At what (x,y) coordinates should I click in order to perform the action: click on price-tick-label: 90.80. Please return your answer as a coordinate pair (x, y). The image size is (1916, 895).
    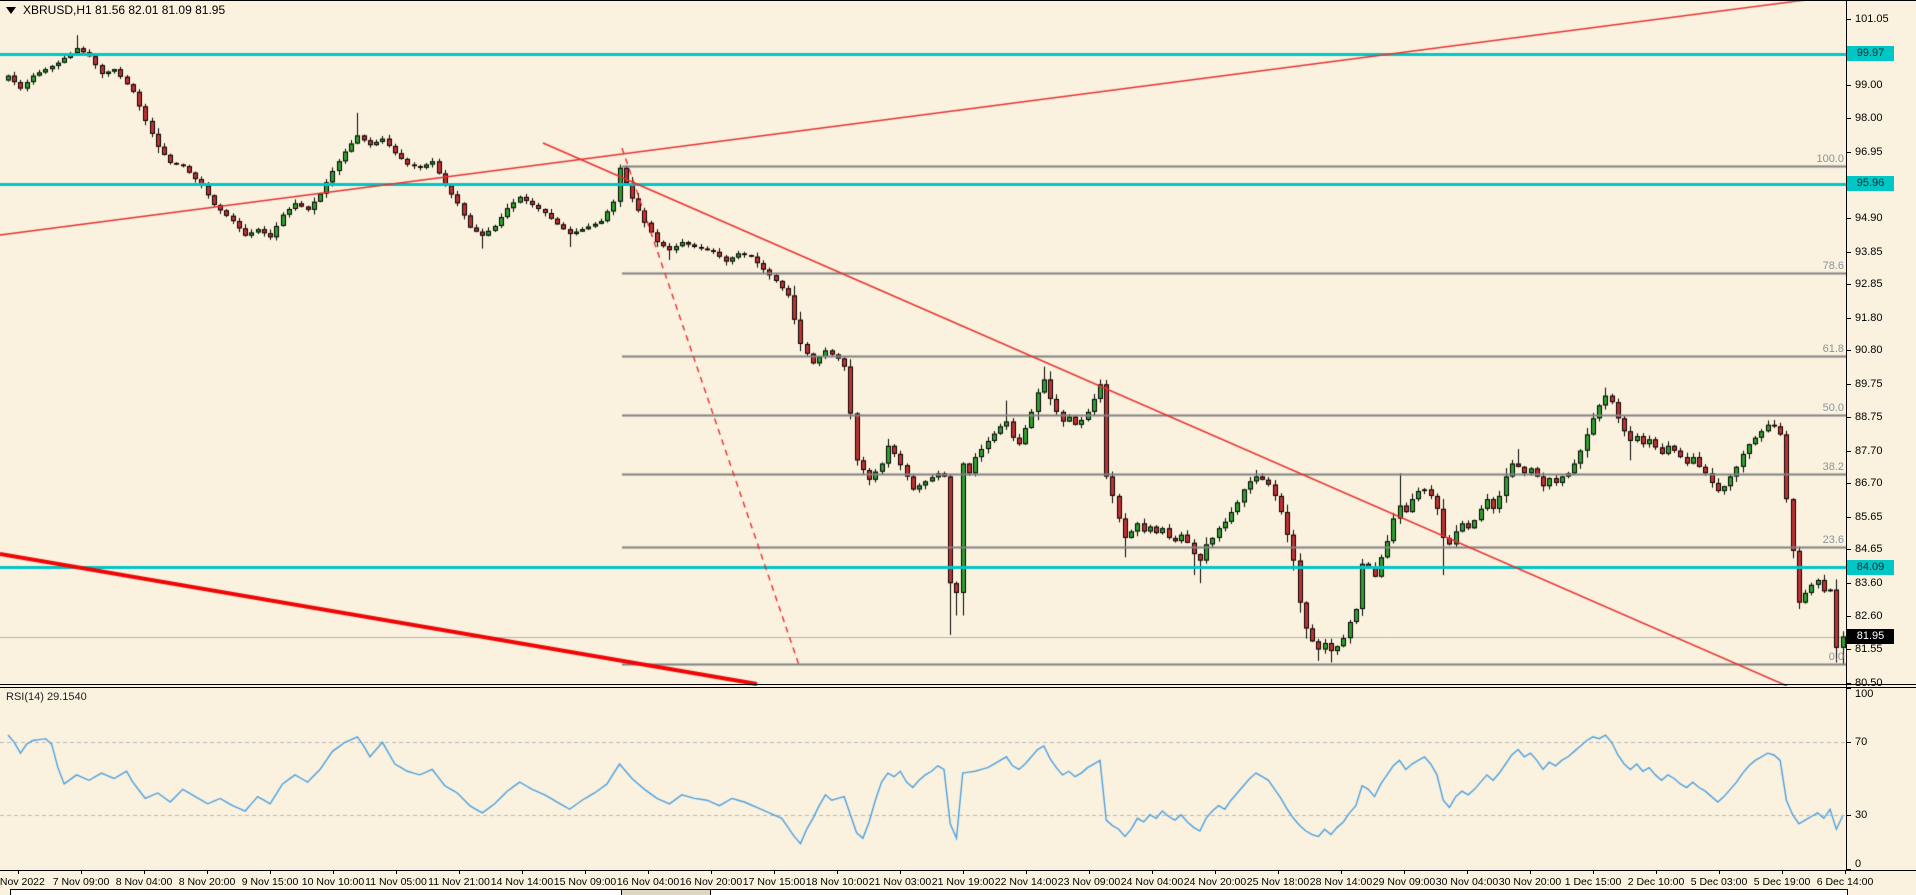
    Looking at the image, I should click on (1869, 350).